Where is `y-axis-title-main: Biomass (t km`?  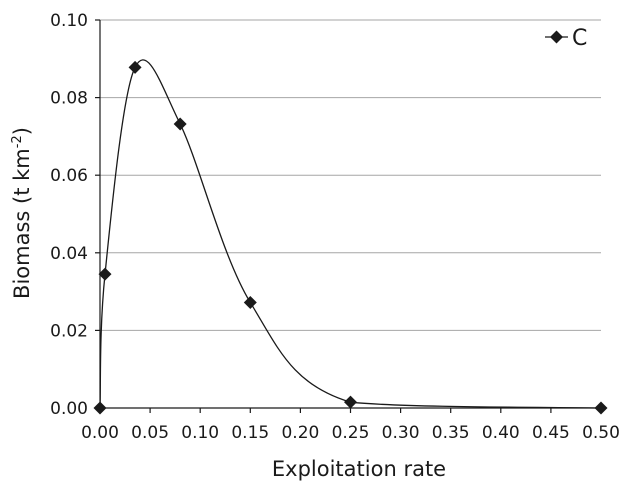 y-axis-title-main: Biomass (t km is located at coordinates (22, 223).